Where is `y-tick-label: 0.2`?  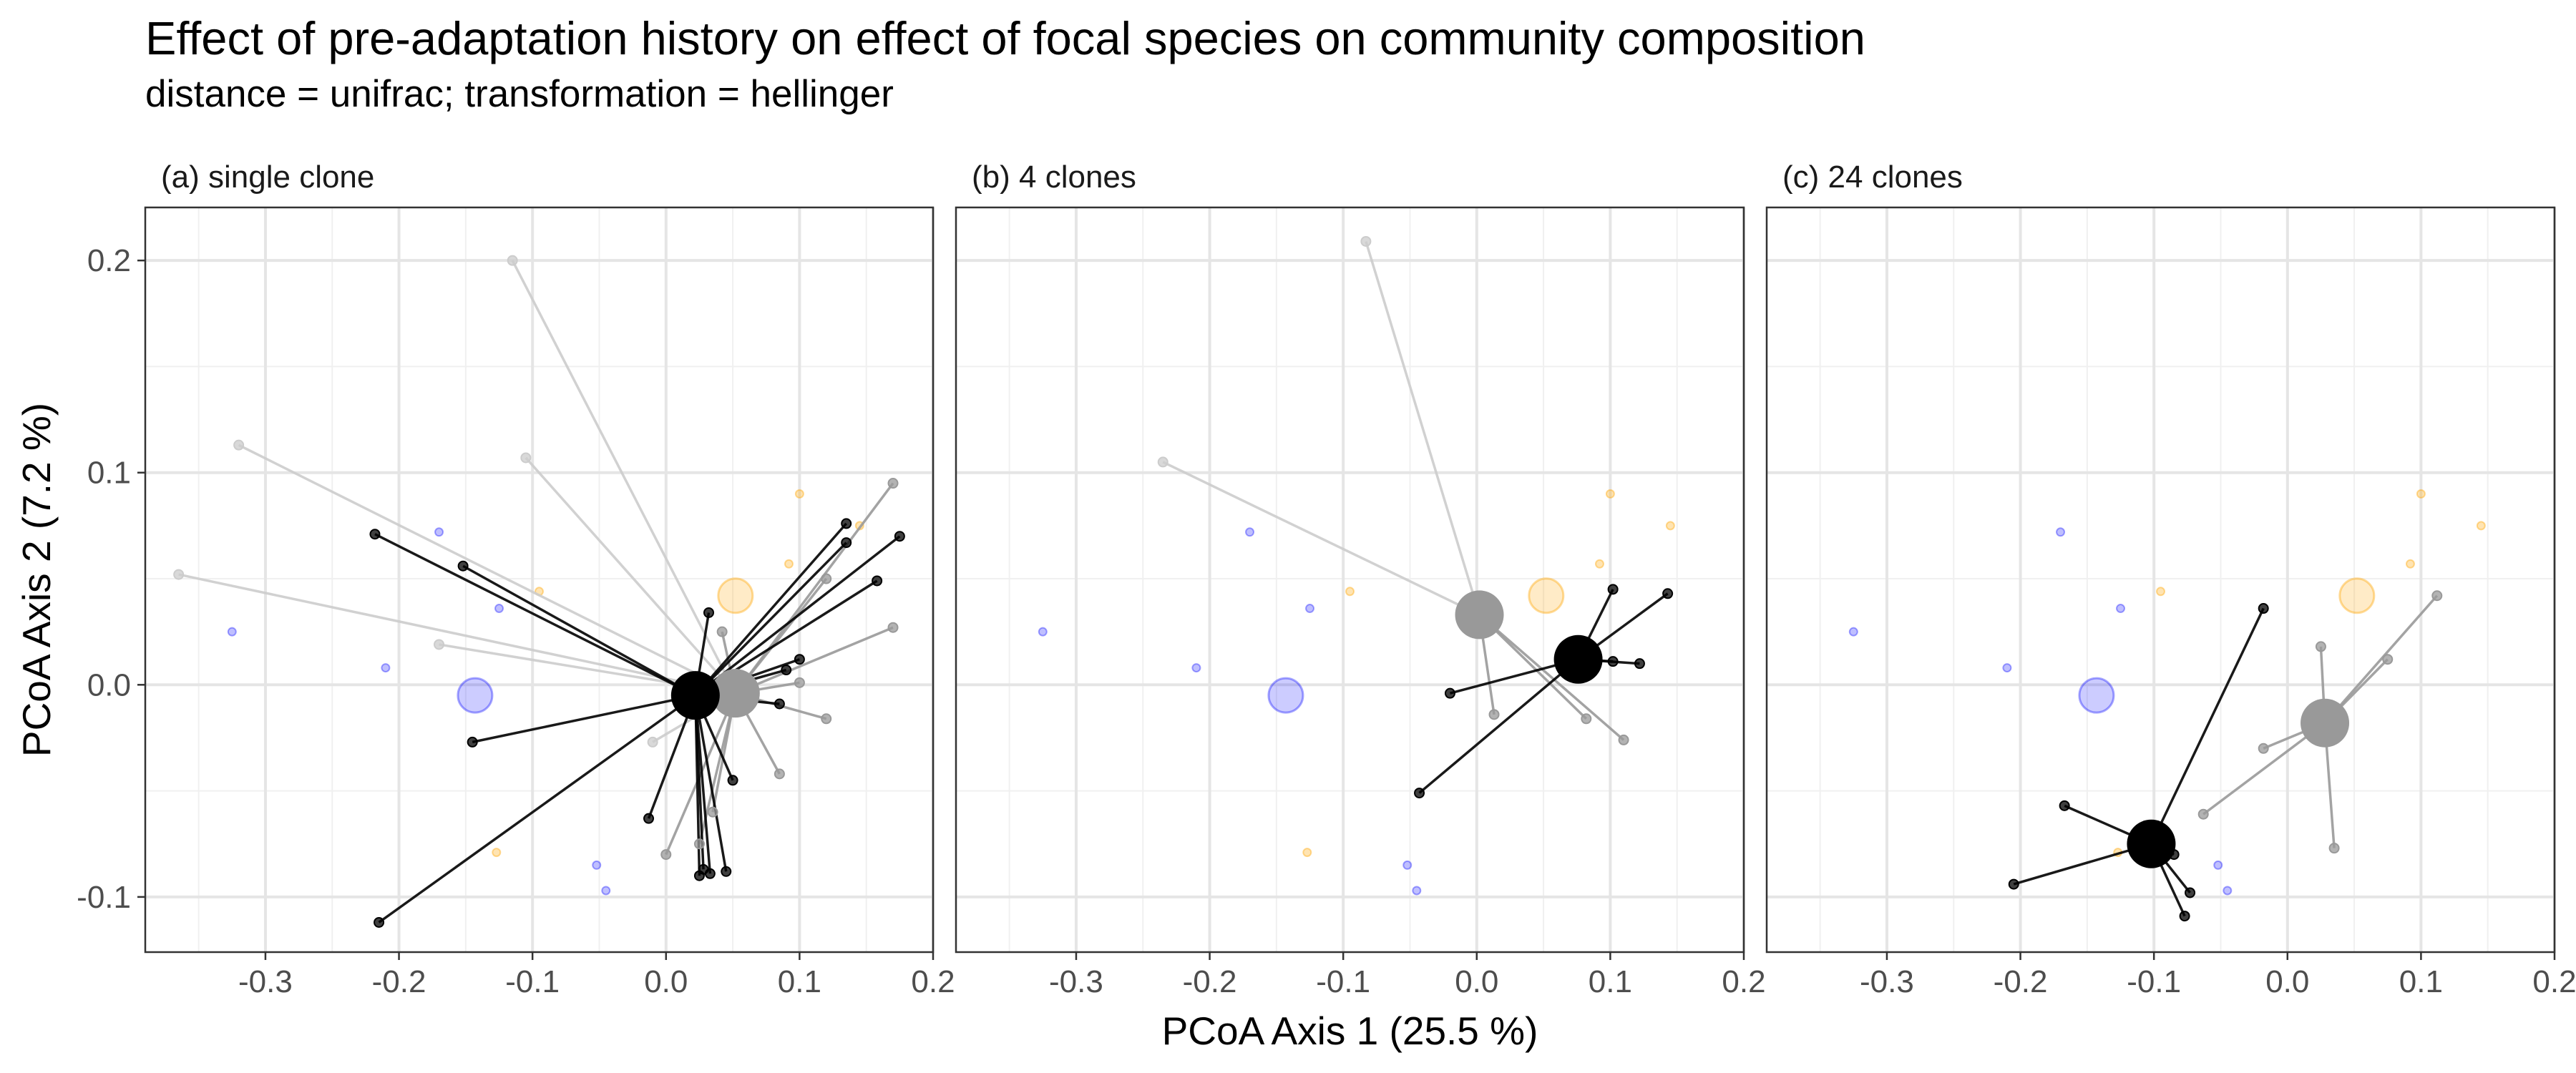 y-tick-label: 0.2 is located at coordinates (109, 260).